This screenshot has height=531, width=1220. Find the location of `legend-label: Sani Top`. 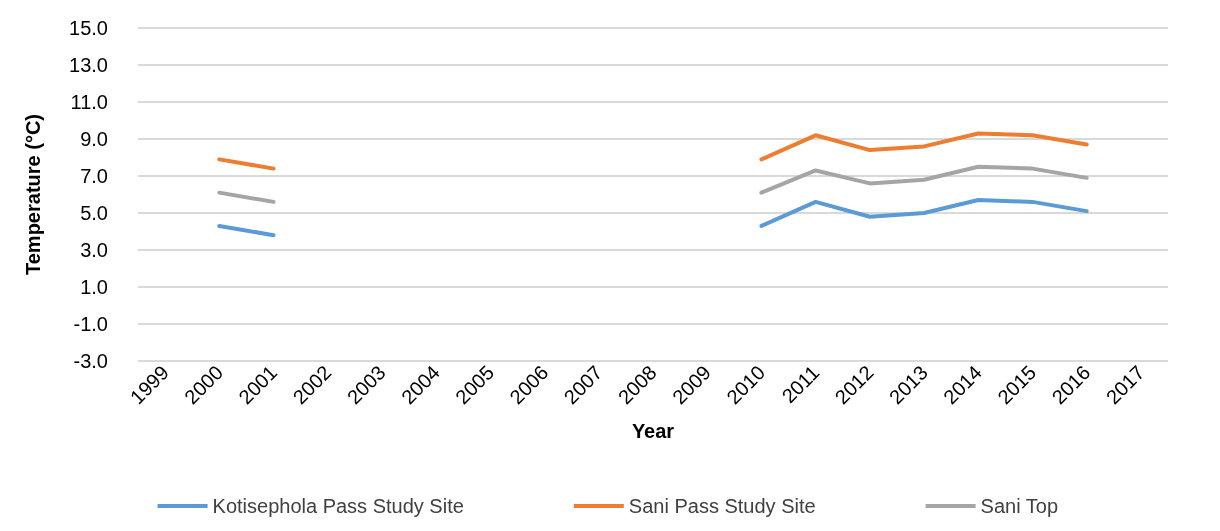

legend-label: Sani Top is located at coordinates (1019, 506).